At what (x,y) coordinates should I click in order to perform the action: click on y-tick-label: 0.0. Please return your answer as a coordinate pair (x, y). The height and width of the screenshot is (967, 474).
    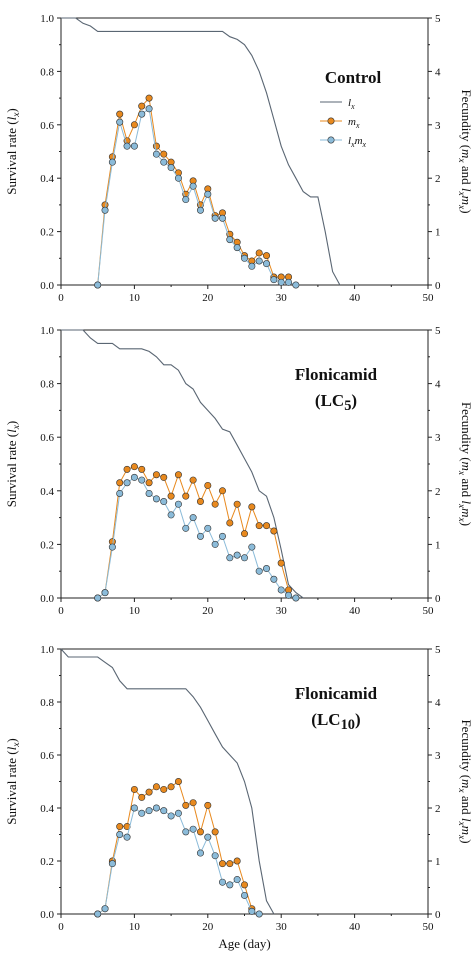
    Looking at the image, I should click on (47, 599).